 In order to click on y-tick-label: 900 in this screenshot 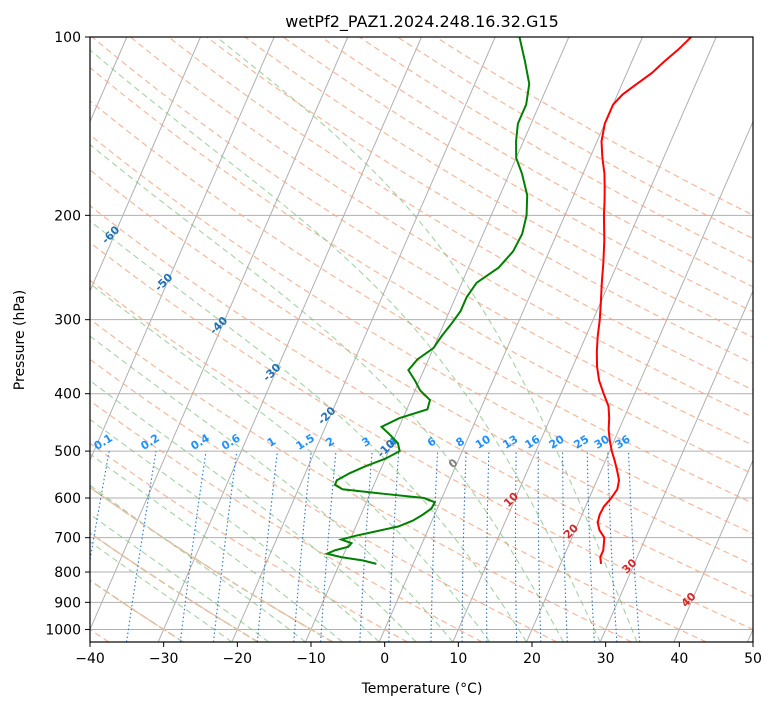, I will do `click(67, 603)`.